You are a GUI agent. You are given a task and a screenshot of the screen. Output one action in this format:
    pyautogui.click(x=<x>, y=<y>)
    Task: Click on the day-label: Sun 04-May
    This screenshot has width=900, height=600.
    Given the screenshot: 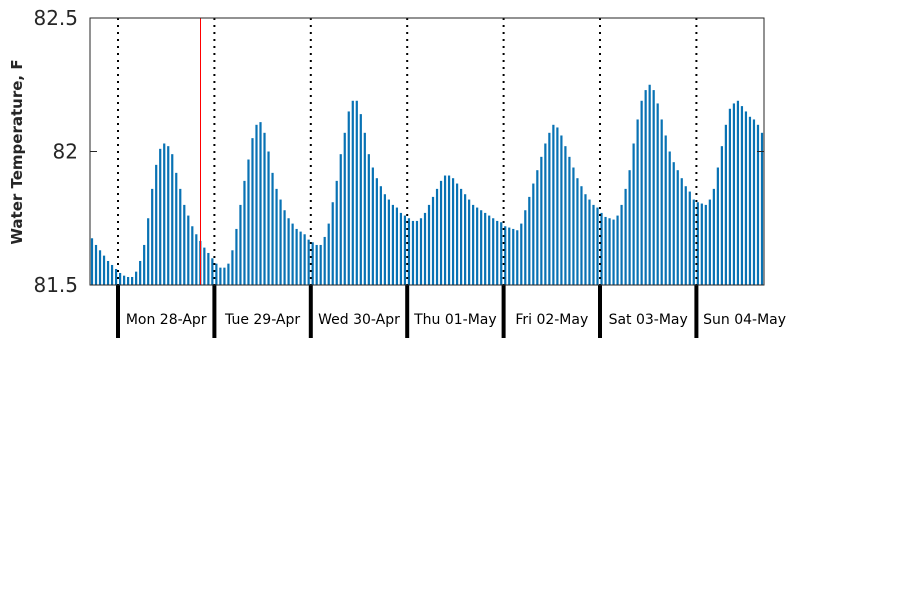 What is the action you would take?
    pyautogui.click(x=744, y=320)
    